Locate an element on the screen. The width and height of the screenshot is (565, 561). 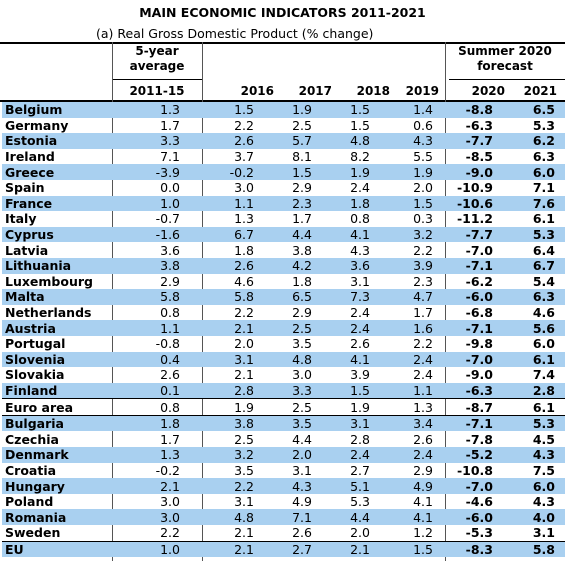
table-row: Estonia 3.3 2.6 5.7 4.8 4.3 -7.7 6.2 is located at coordinates (283, 141).